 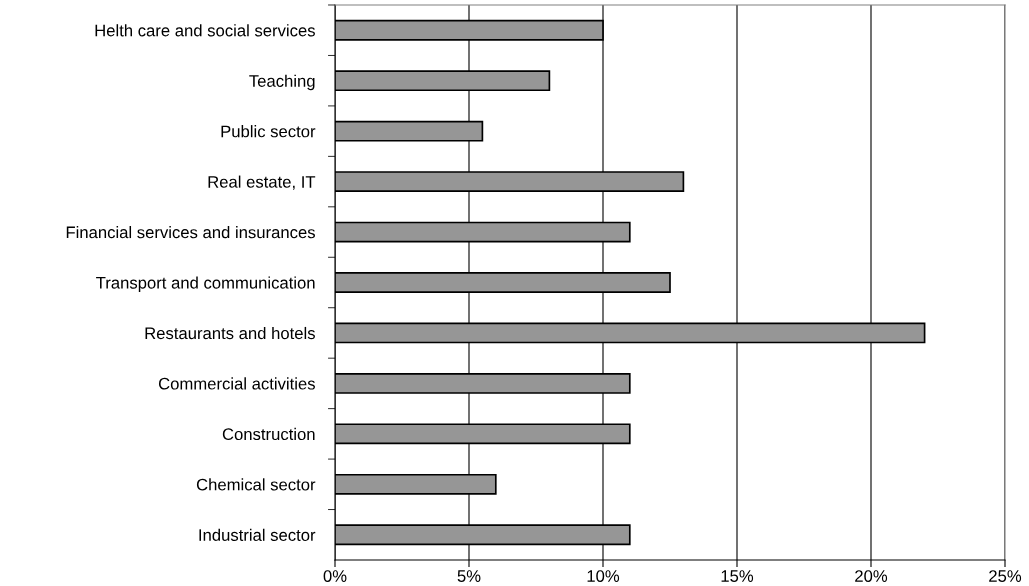 What do you see at coordinates (230, 333) in the screenshot?
I see `y-tick-label: Restaurants and hotels` at bounding box center [230, 333].